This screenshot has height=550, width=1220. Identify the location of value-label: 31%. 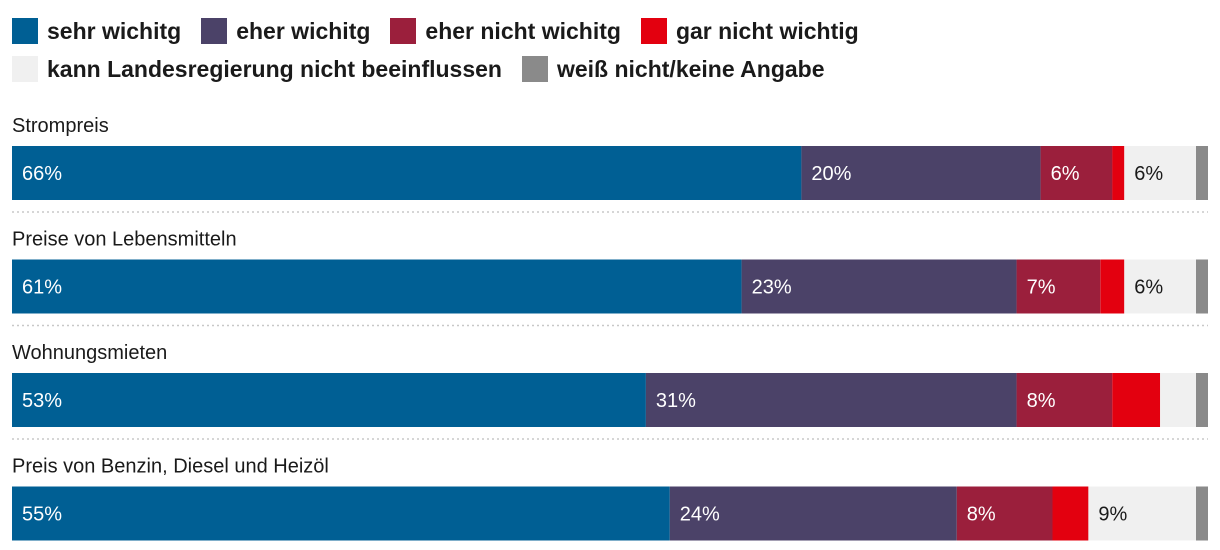
(676, 401).